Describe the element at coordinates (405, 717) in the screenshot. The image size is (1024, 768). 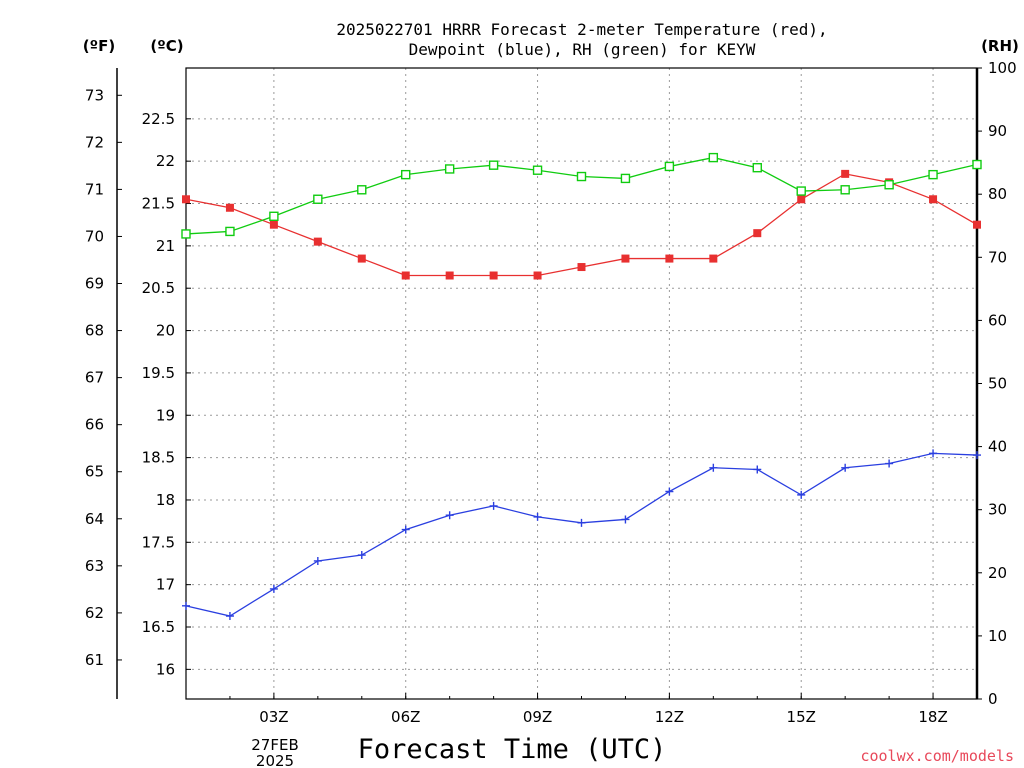
I see `x-tick-label: 06Z` at that location.